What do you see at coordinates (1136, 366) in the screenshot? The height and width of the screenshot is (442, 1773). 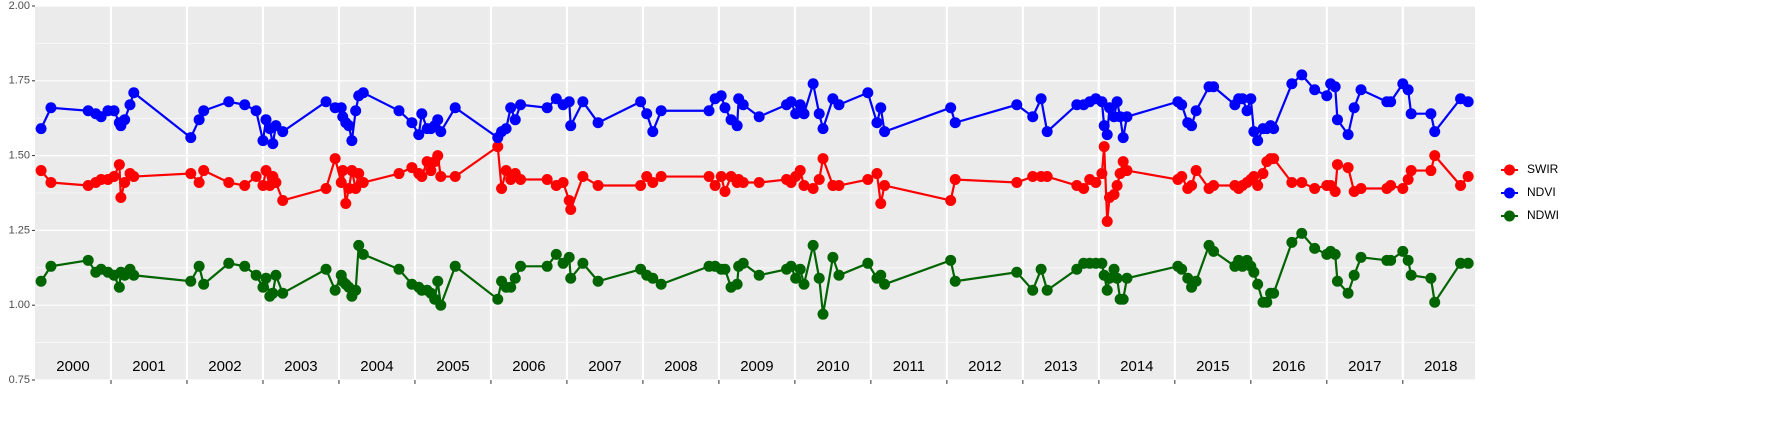 I see `year-label: 2014` at bounding box center [1136, 366].